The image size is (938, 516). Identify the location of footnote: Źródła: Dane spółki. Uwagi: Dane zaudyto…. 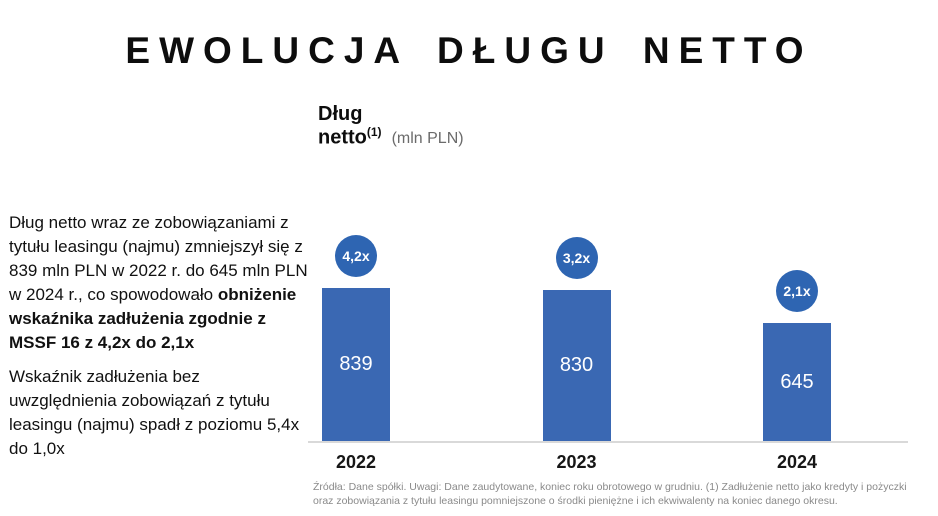
(610, 494).